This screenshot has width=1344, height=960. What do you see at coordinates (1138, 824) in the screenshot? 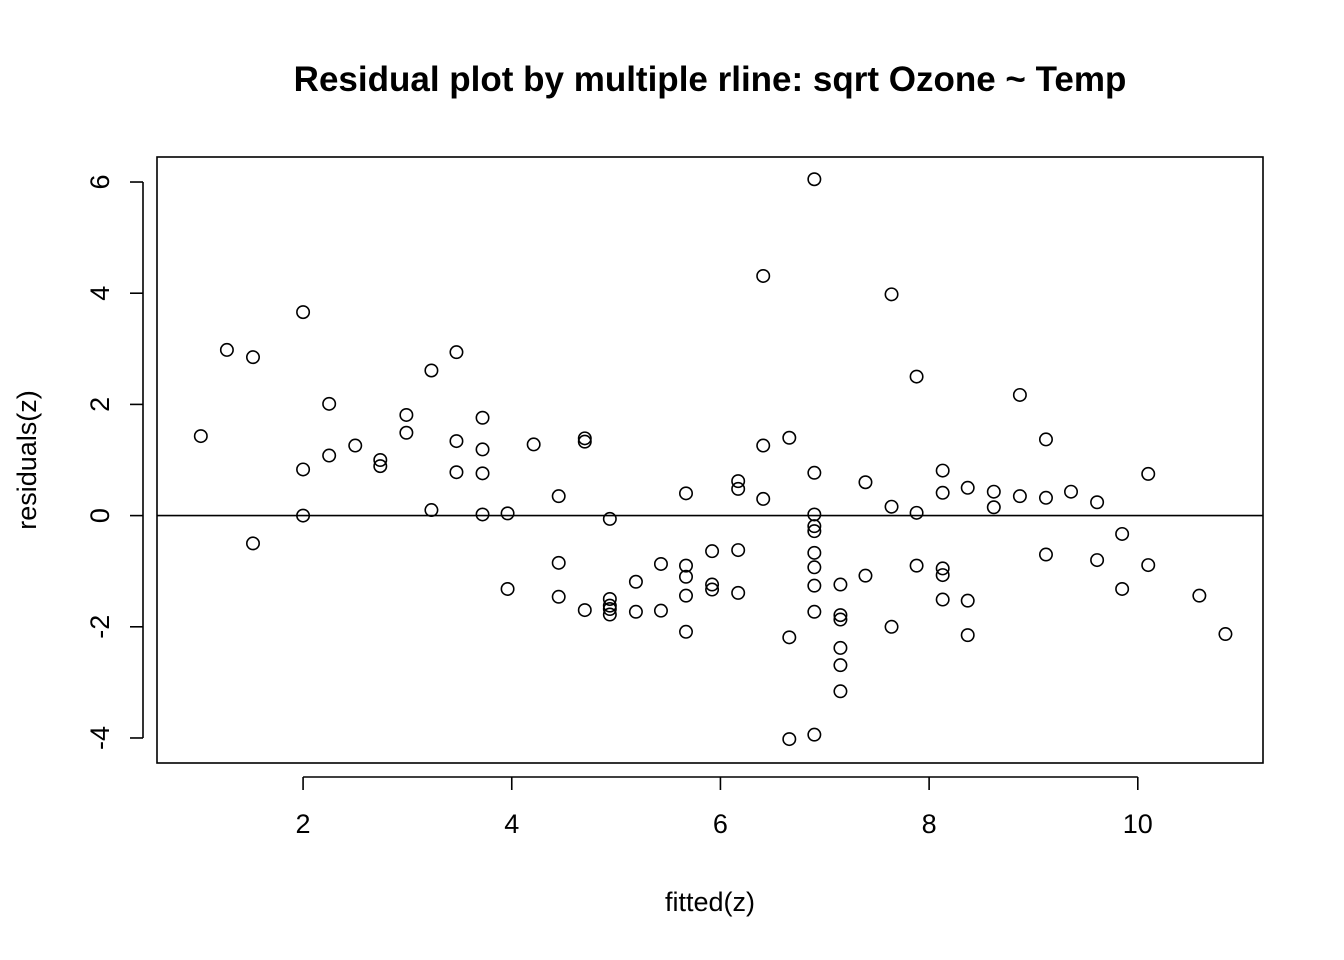
I see `x-tick-label: 10` at bounding box center [1138, 824].